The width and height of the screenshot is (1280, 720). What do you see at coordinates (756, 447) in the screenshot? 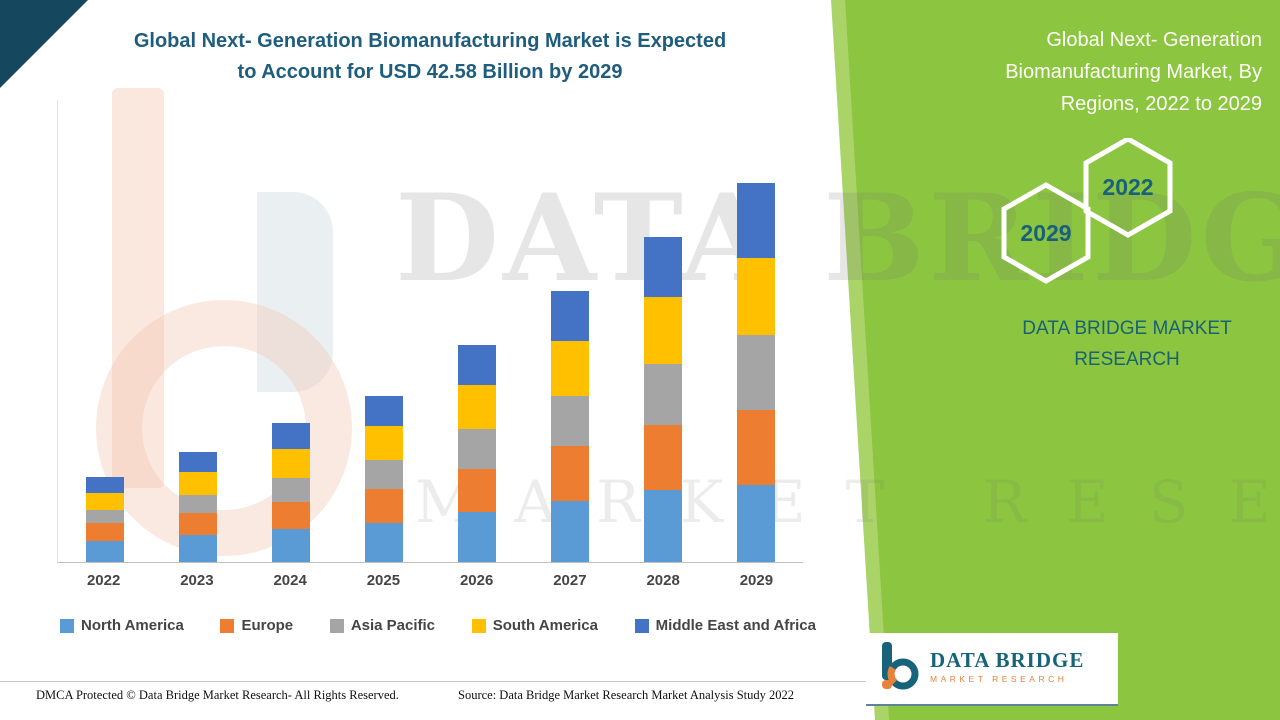
I see `bar-segment-europe-2029` at bounding box center [756, 447].